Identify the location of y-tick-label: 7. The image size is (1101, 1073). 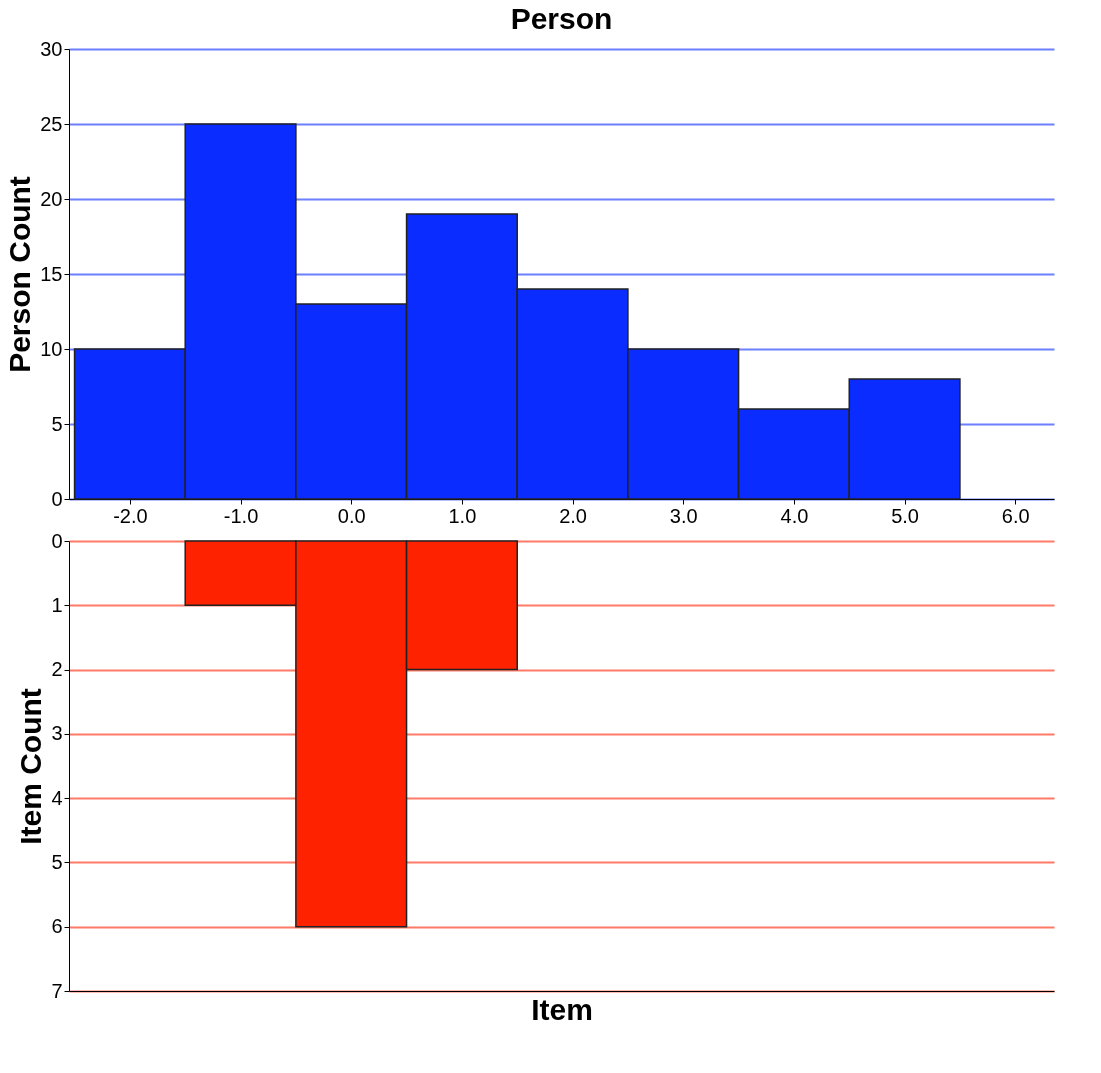
(57, 990).